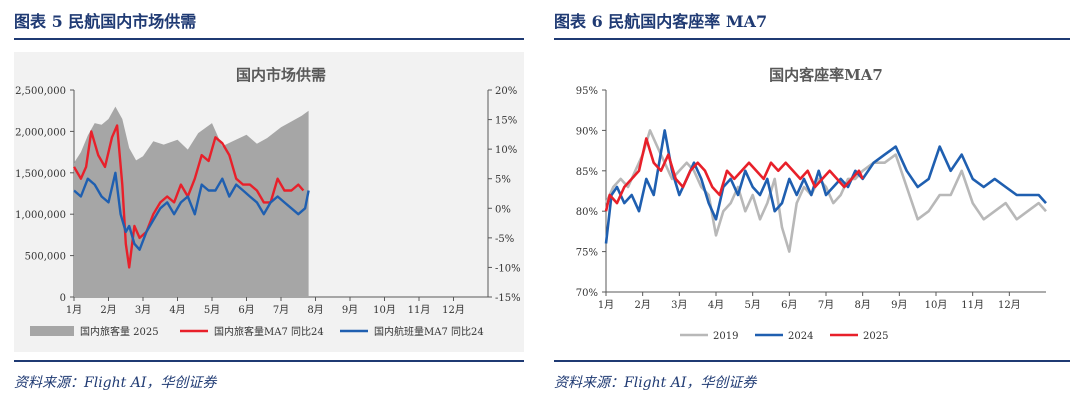 This screenshot has width=1080, height=404. I want to click on chart-title: 国内市场供需, so click(281, 75).